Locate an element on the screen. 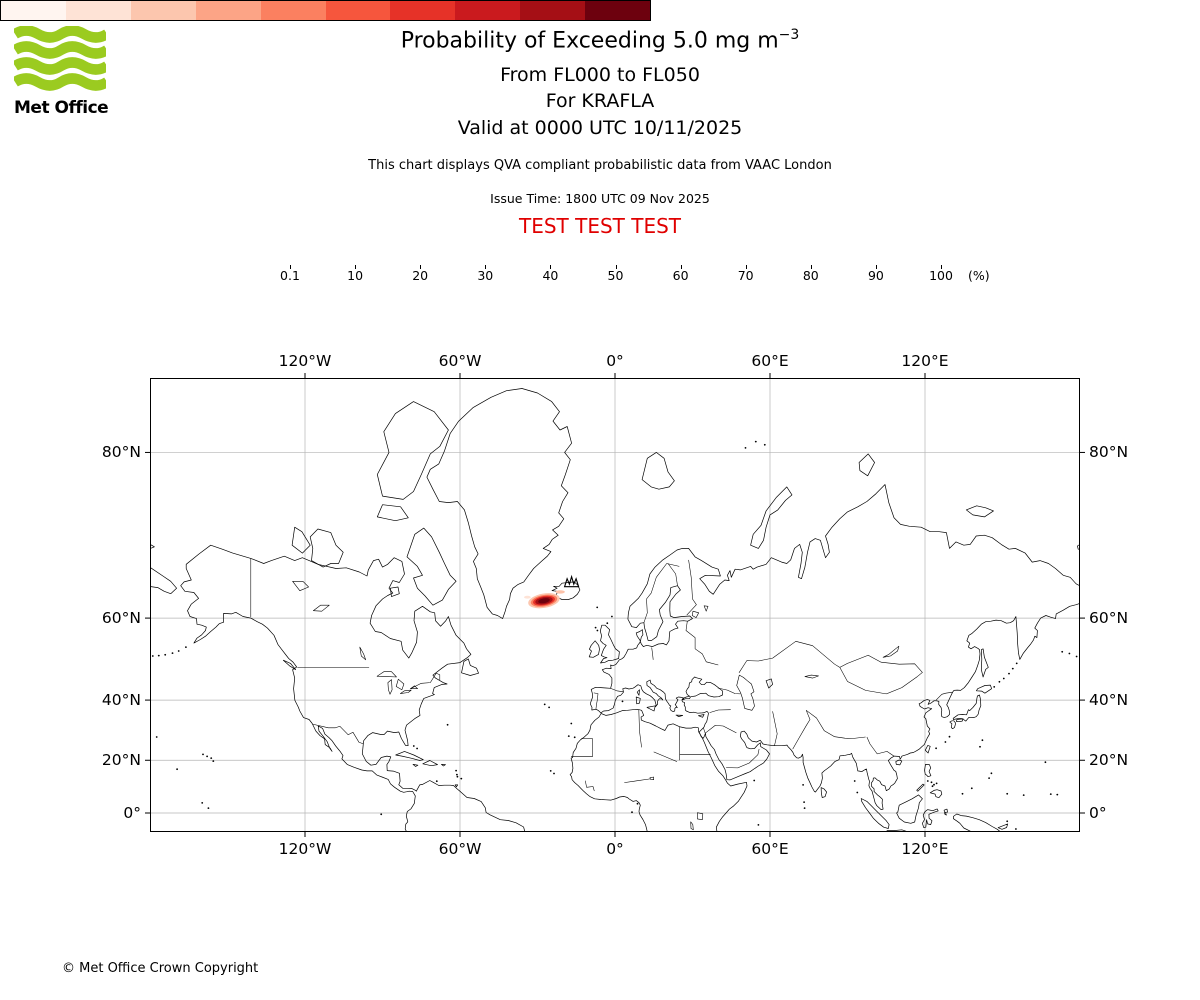 This screenshot has height=1000, width=1200. valid-time-subtitle: Valid at 0000 UTC 10/11/2025 is located at coordinates (600, 128).